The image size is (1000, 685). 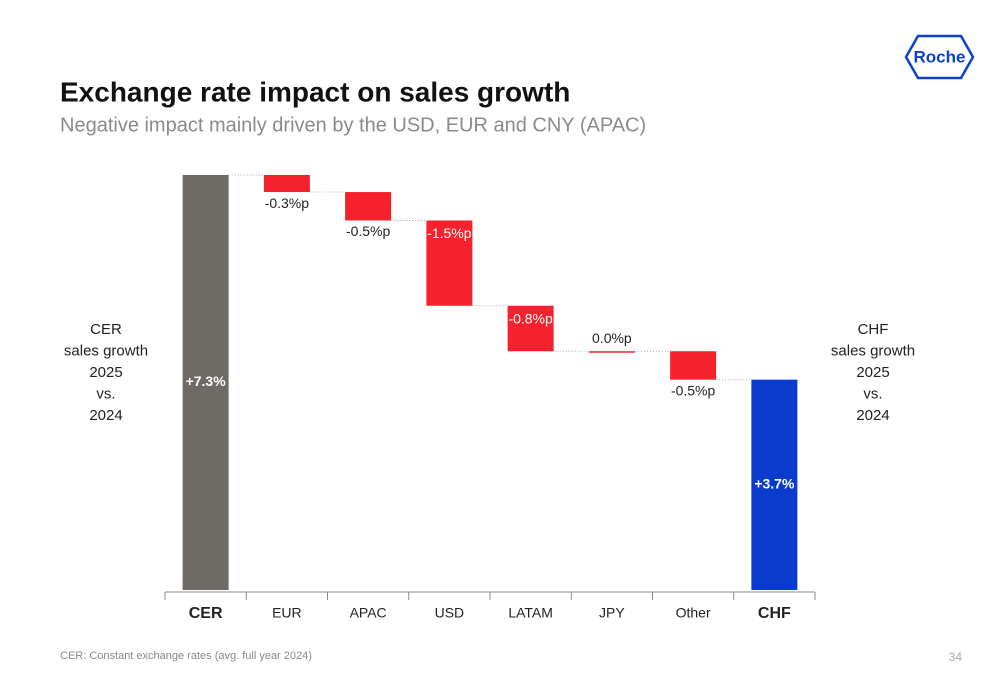 What do you see at coordinates (693, 613) in the screenshot?
I see `x-tick-label: Other` at bounding box center [693, 613].